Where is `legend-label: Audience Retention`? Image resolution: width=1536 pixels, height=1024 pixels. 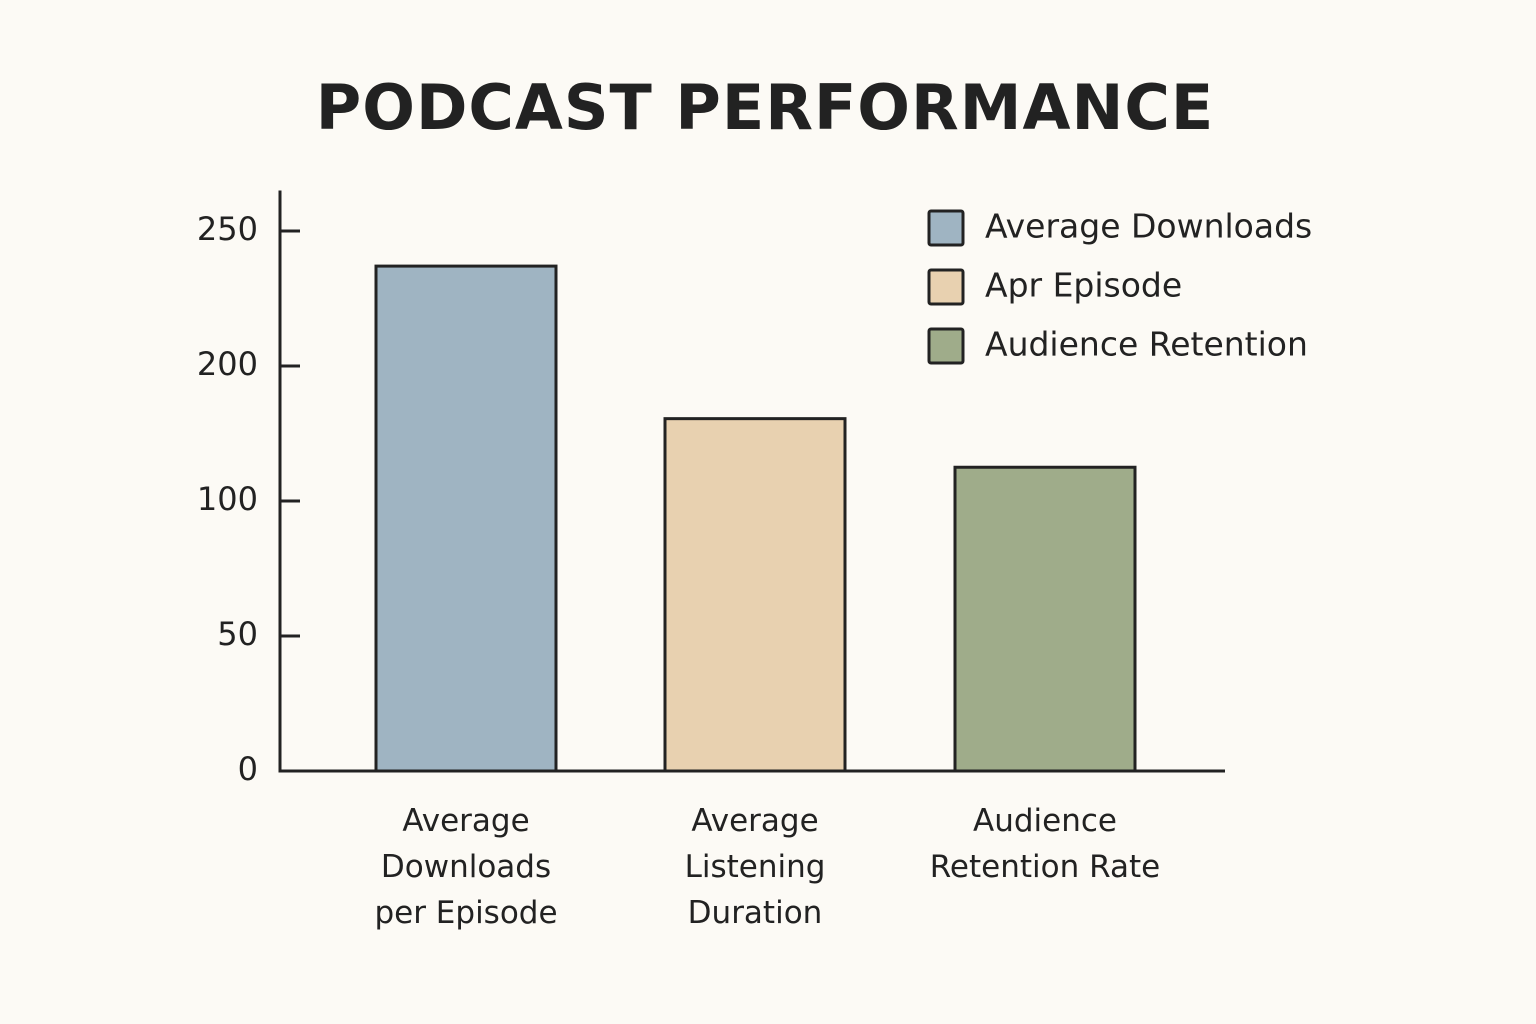 legend-label: Audience Retention is located at coordinates (1146, 344).